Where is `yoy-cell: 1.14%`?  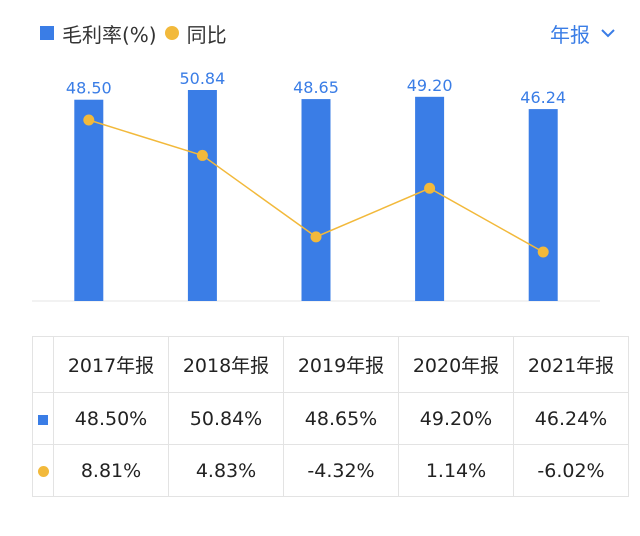
yoy-cell: 1.14% is located at coordinates (456, 470).